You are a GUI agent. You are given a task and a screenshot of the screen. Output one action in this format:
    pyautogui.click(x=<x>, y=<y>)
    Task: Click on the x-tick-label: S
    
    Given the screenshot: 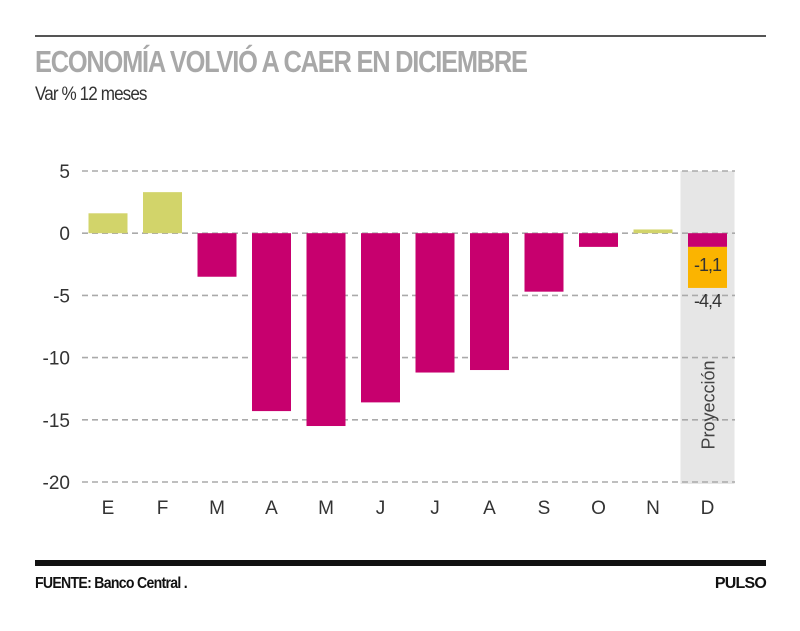 What is the action you would take?
    pyautogui.click(x=544, y=508)
    